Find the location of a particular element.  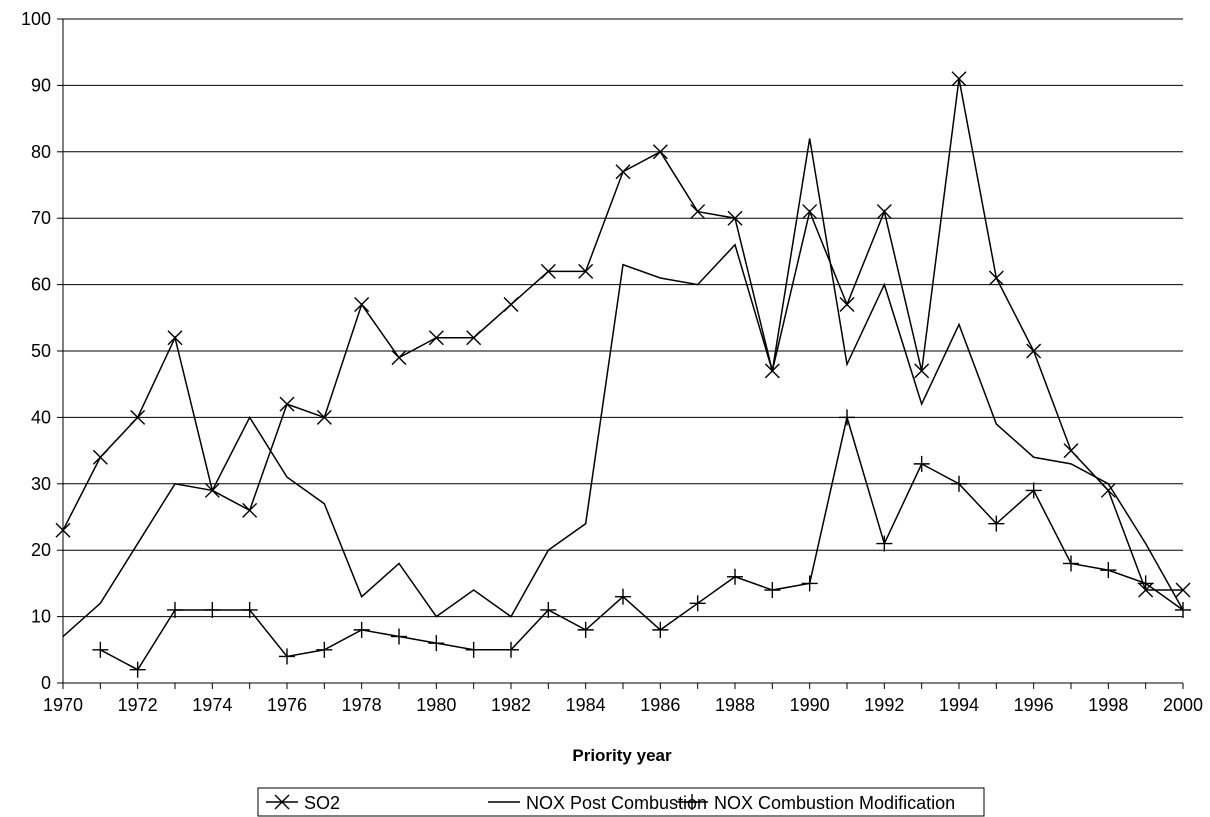

x-tick-label: 1986 is located at coordinates (660, 705).